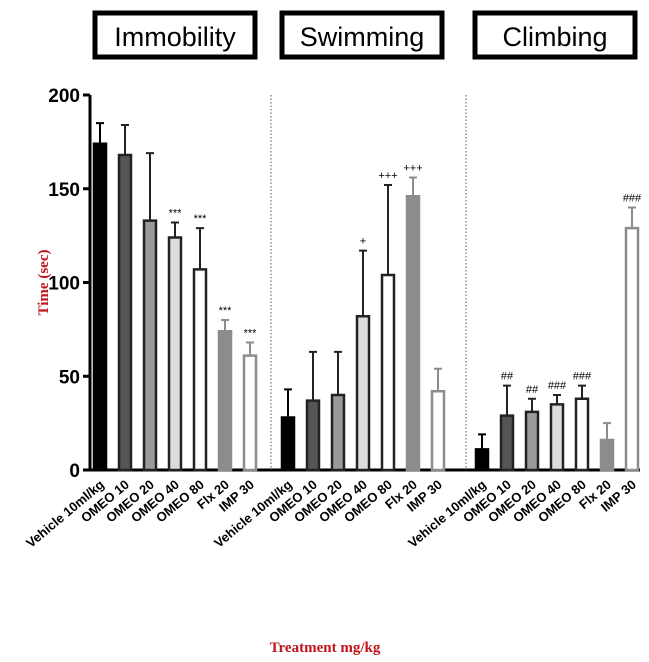  I want to click on group-title: Climbing, so click(554, 37).